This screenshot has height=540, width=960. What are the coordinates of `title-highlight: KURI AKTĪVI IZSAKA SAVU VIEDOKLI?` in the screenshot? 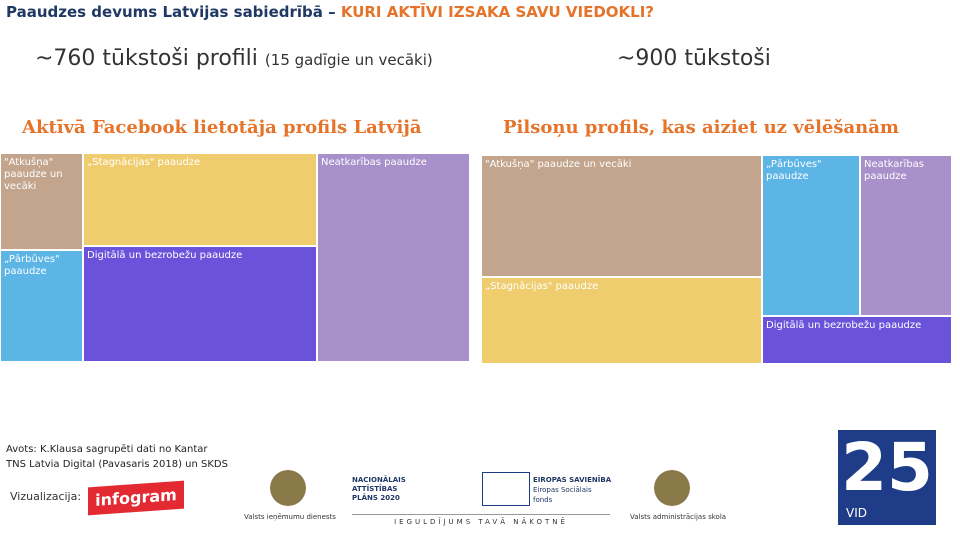 It's located at (497, 12).